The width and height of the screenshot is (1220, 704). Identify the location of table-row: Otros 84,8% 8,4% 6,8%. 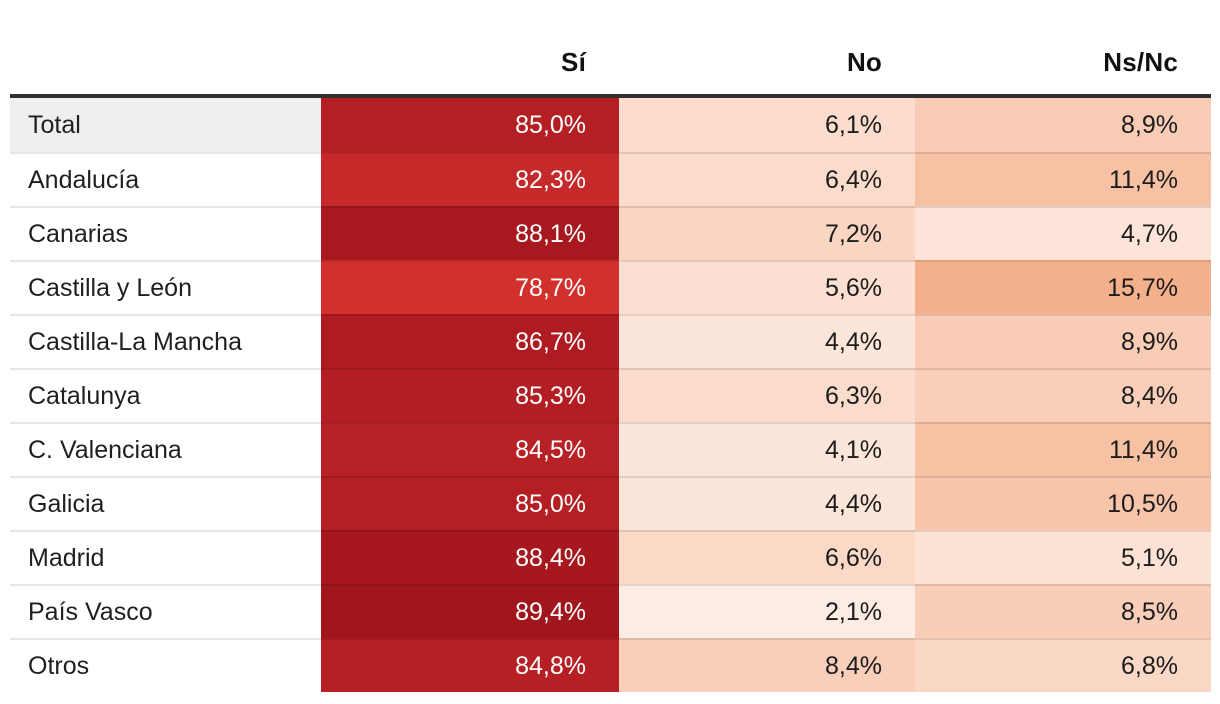
(610, 665).